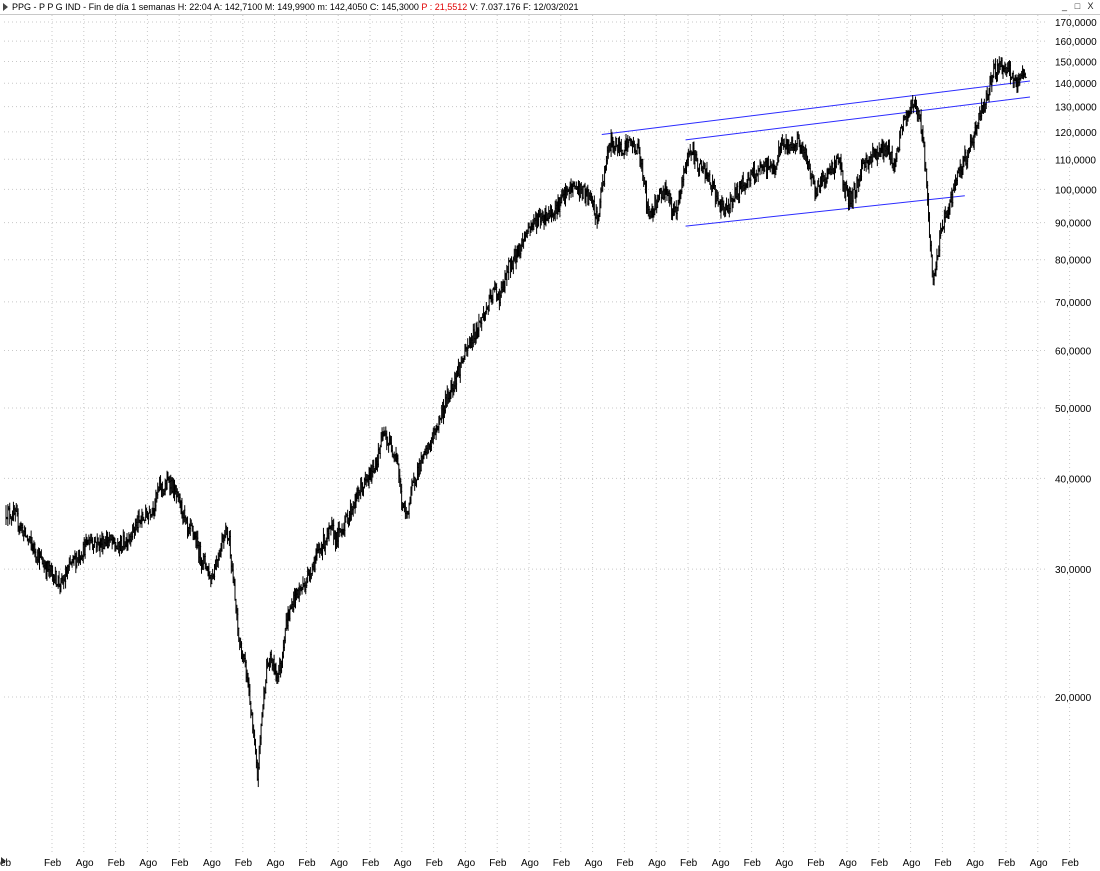 This screenshot has height=871, width=1100. I want to click on y-tick-label: 20,0000, so click(1073, 698).